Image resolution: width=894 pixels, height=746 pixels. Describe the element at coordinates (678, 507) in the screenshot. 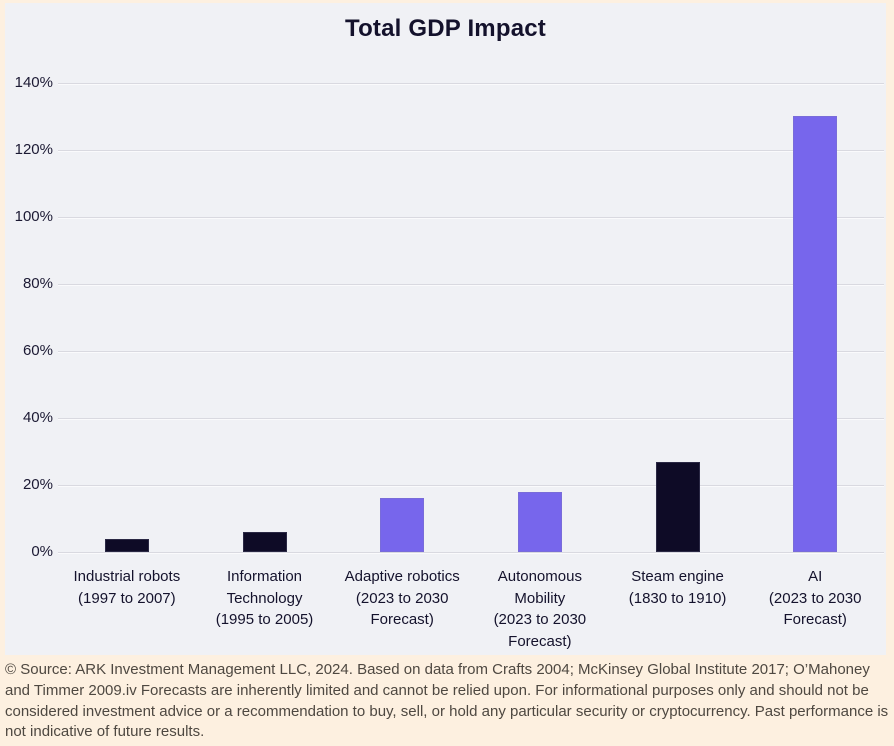

I see `bar-steam-engine` at that location.